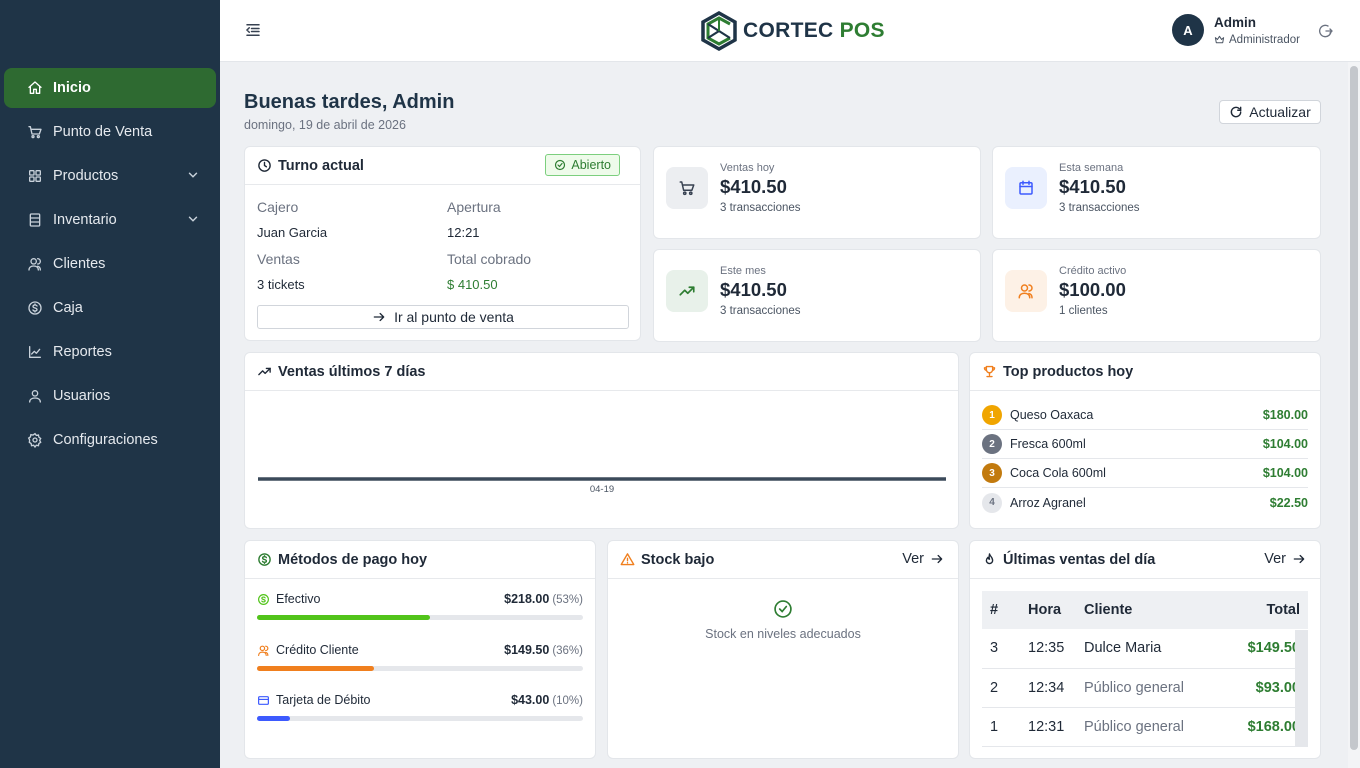 The width and height of the screenshot is (1360, 768). Describe the element at coordinates (1145, 473) in the screenshot. I see `list-item: 3 Coca Cola 600ml $104.00` at that location.